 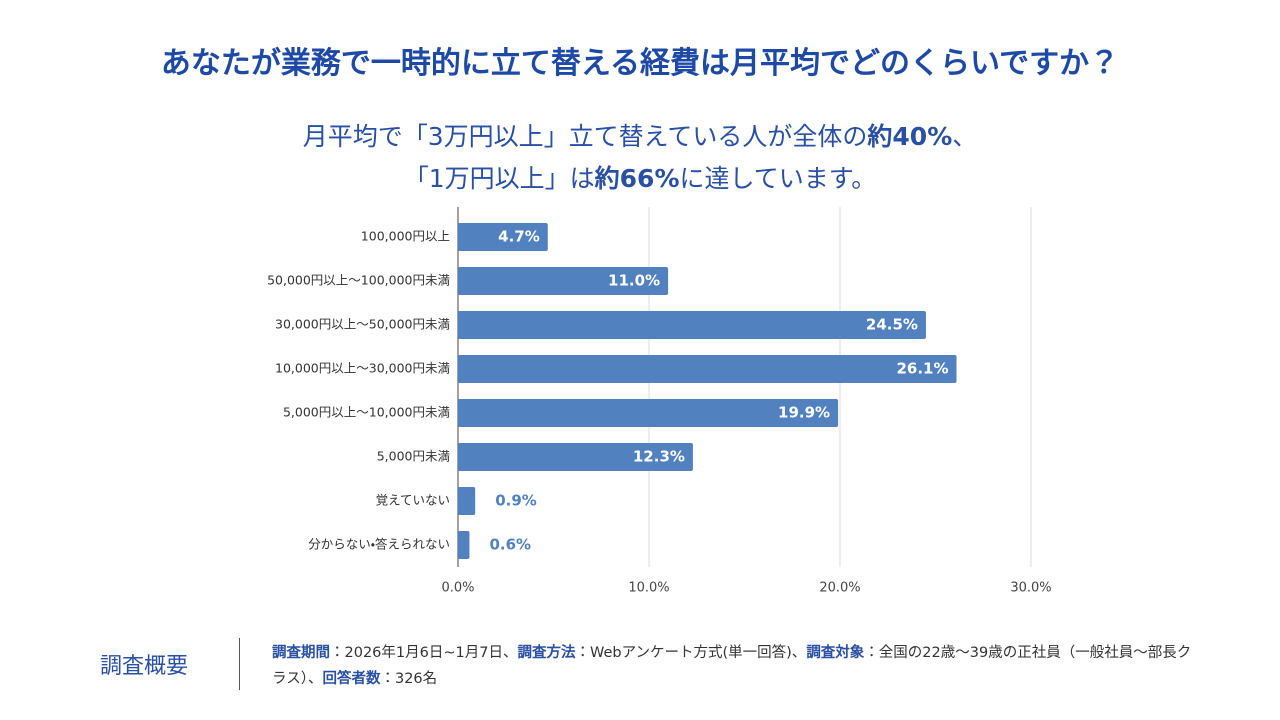 I want to click on footer-label: 調査方法, so click(x=546, y=653).